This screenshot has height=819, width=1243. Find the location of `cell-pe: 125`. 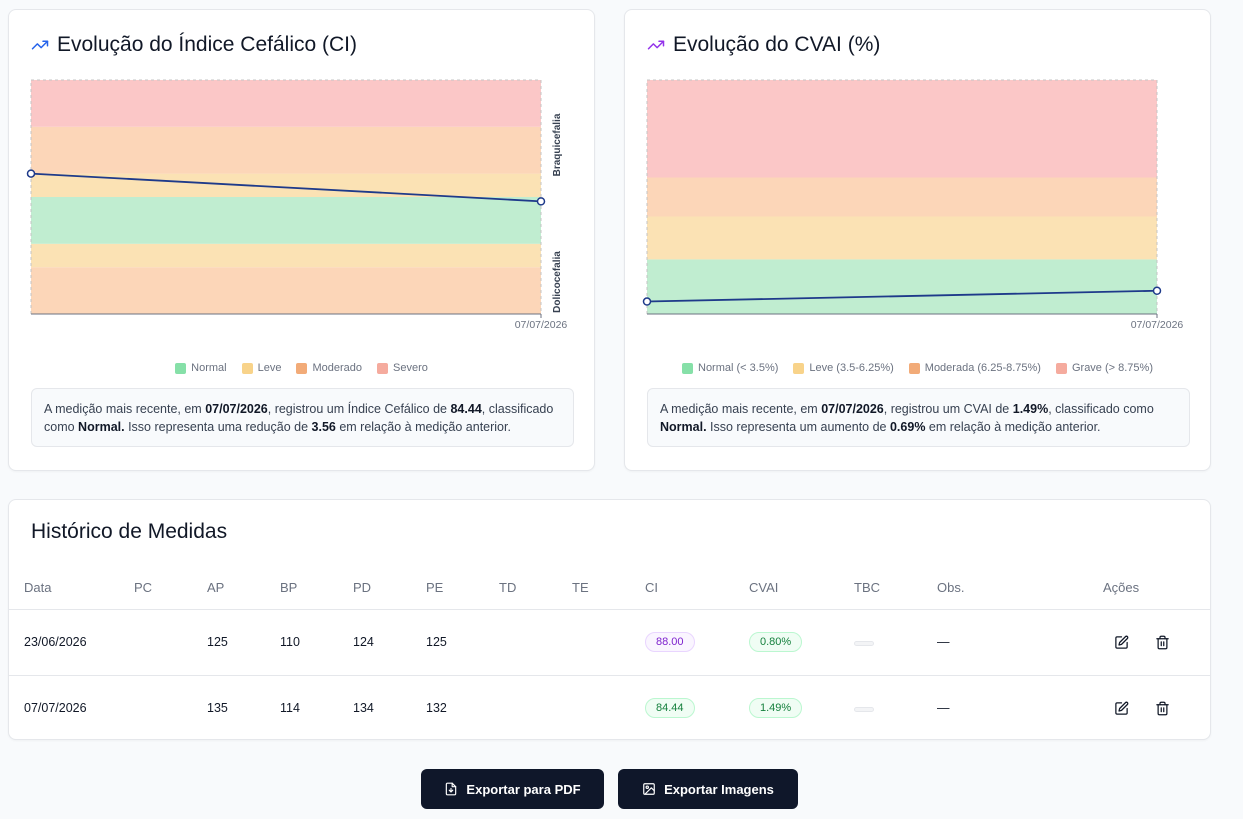

cell-pe: 125 is located at coordinates (462, 642).